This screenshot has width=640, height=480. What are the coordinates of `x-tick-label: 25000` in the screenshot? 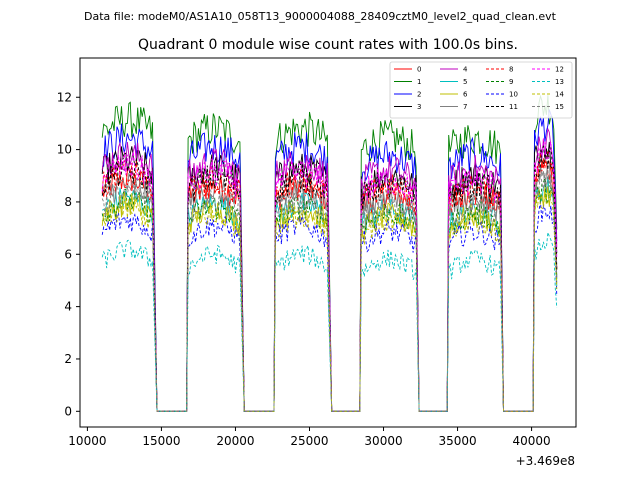 It's located at (309, 441).